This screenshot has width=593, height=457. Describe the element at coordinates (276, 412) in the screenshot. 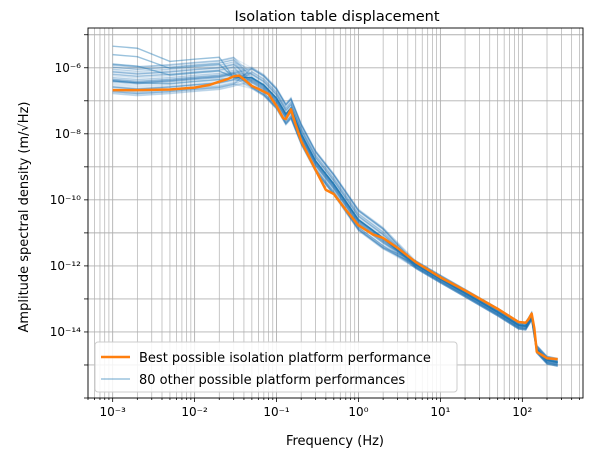

I see `x-tick-label: 10⁻¹` at that location.